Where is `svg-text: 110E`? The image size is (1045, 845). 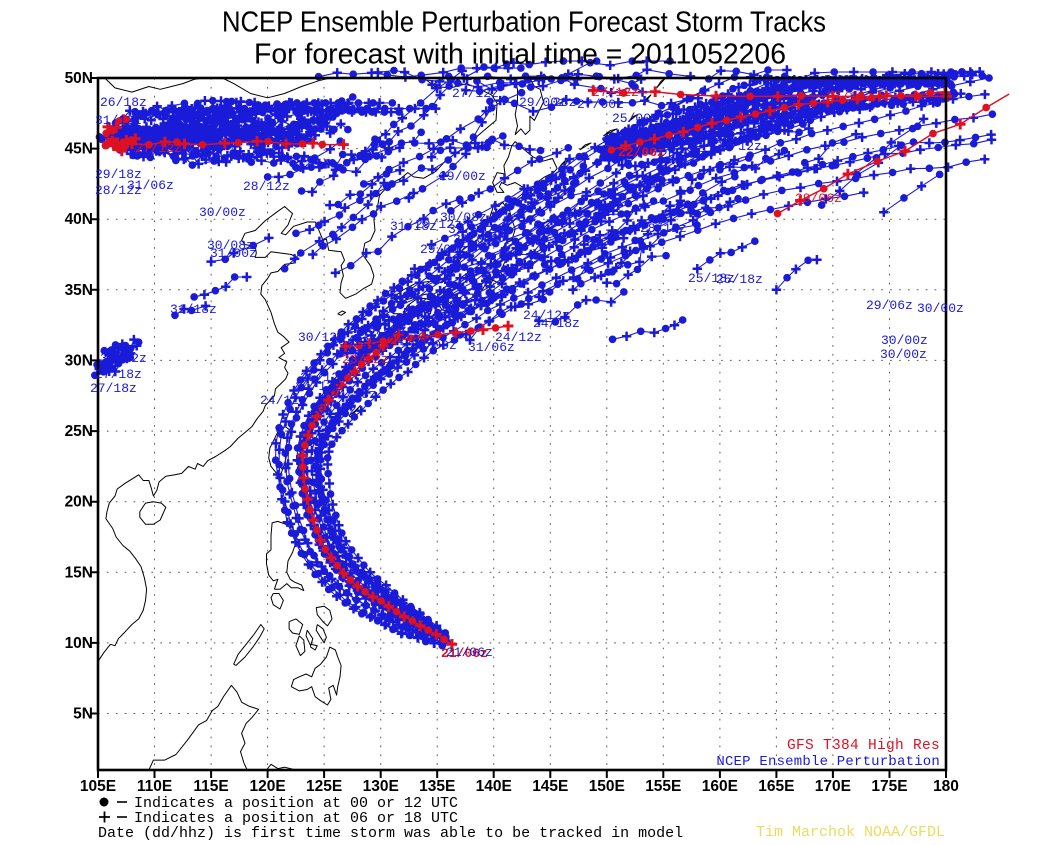 svg-text: 110E is located at coordinates (154, 786).